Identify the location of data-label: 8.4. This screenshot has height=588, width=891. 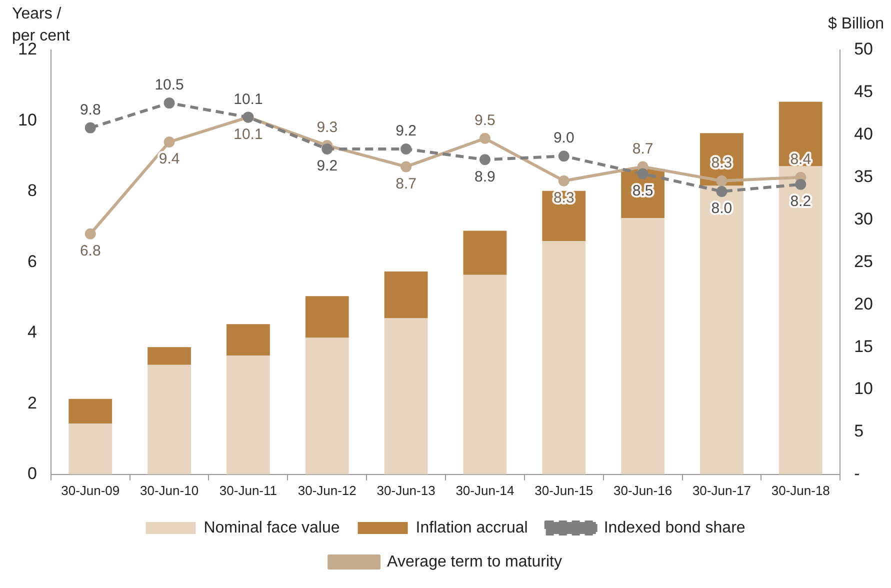
(801, 159).